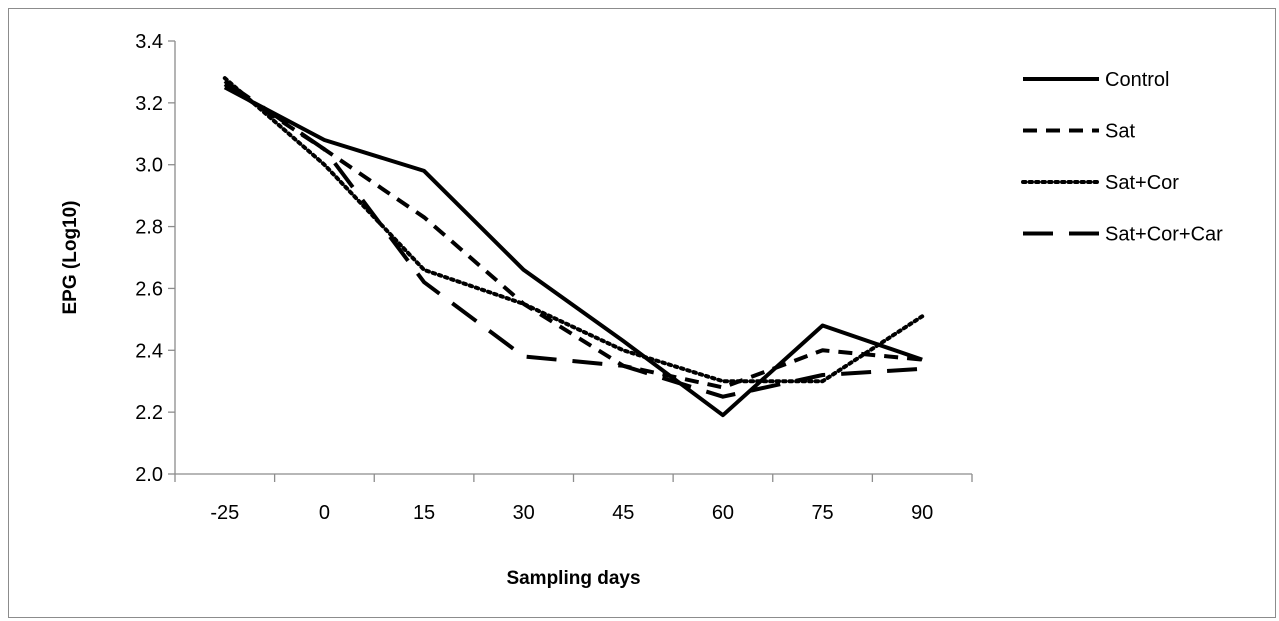 Image resolution: width=1279 pixels, height=621 pixels. Describe the element at coordinates (324, 513) in the screenshot. I see `x-tick-label: 0` at that location.